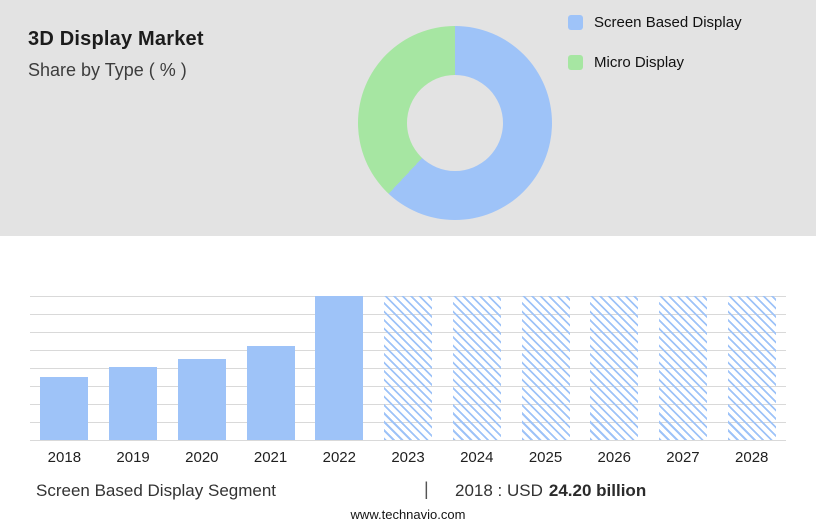 This screenshot has width=816, height=528. What do you see at coordinates (408, 514) in the screenshot?
I see `website-url: www.technavio.com` at bounding box center [408, 514].